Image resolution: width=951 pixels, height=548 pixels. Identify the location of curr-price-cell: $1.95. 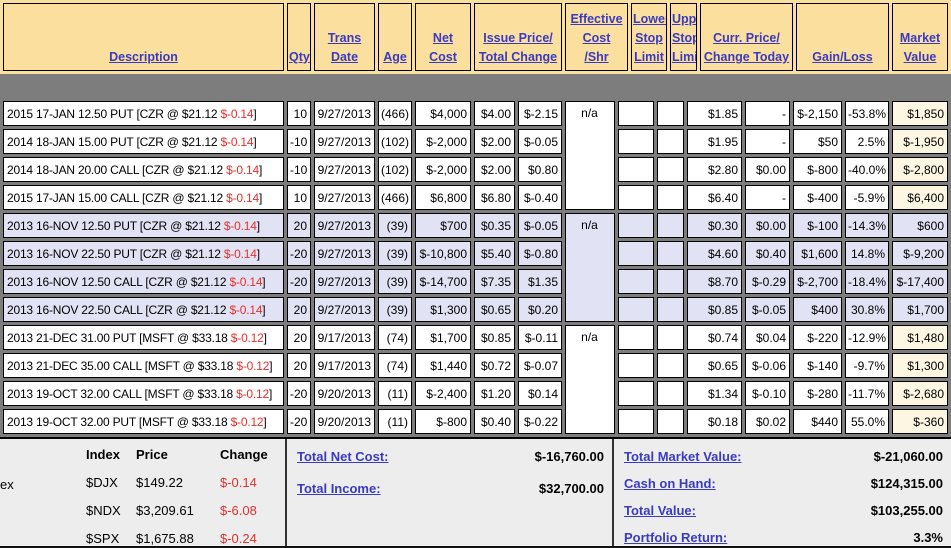
(714, 141).